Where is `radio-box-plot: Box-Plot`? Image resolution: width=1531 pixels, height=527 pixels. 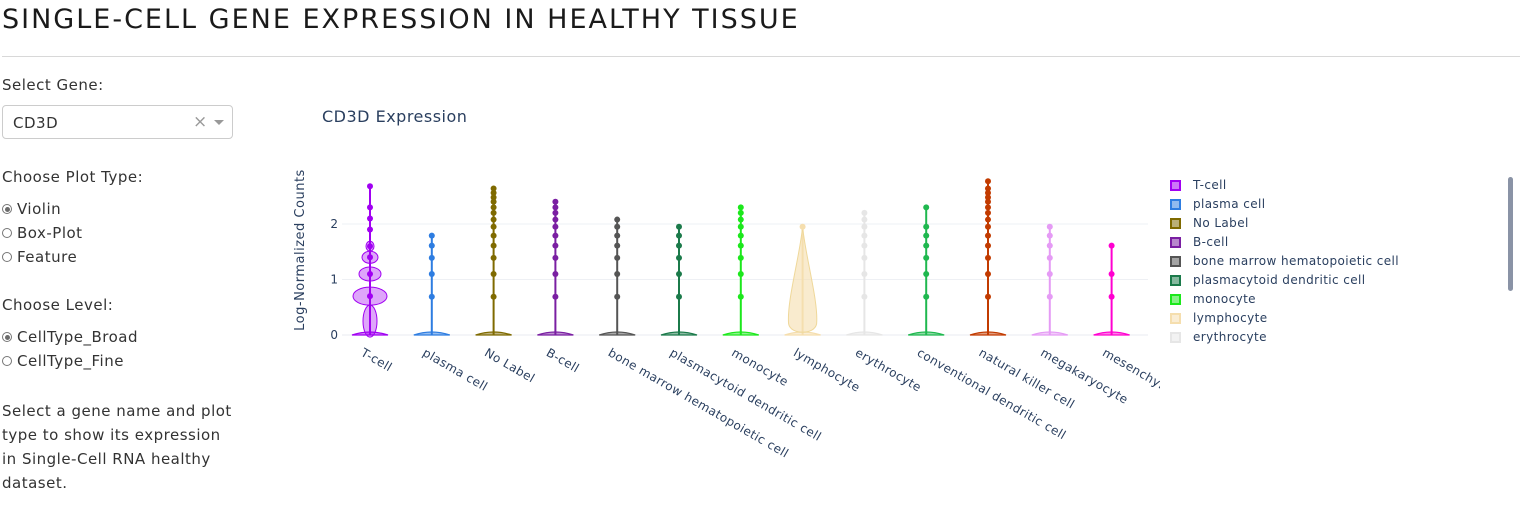 radio-box-plot: Box-Plot is located at coordinates (42, 233).